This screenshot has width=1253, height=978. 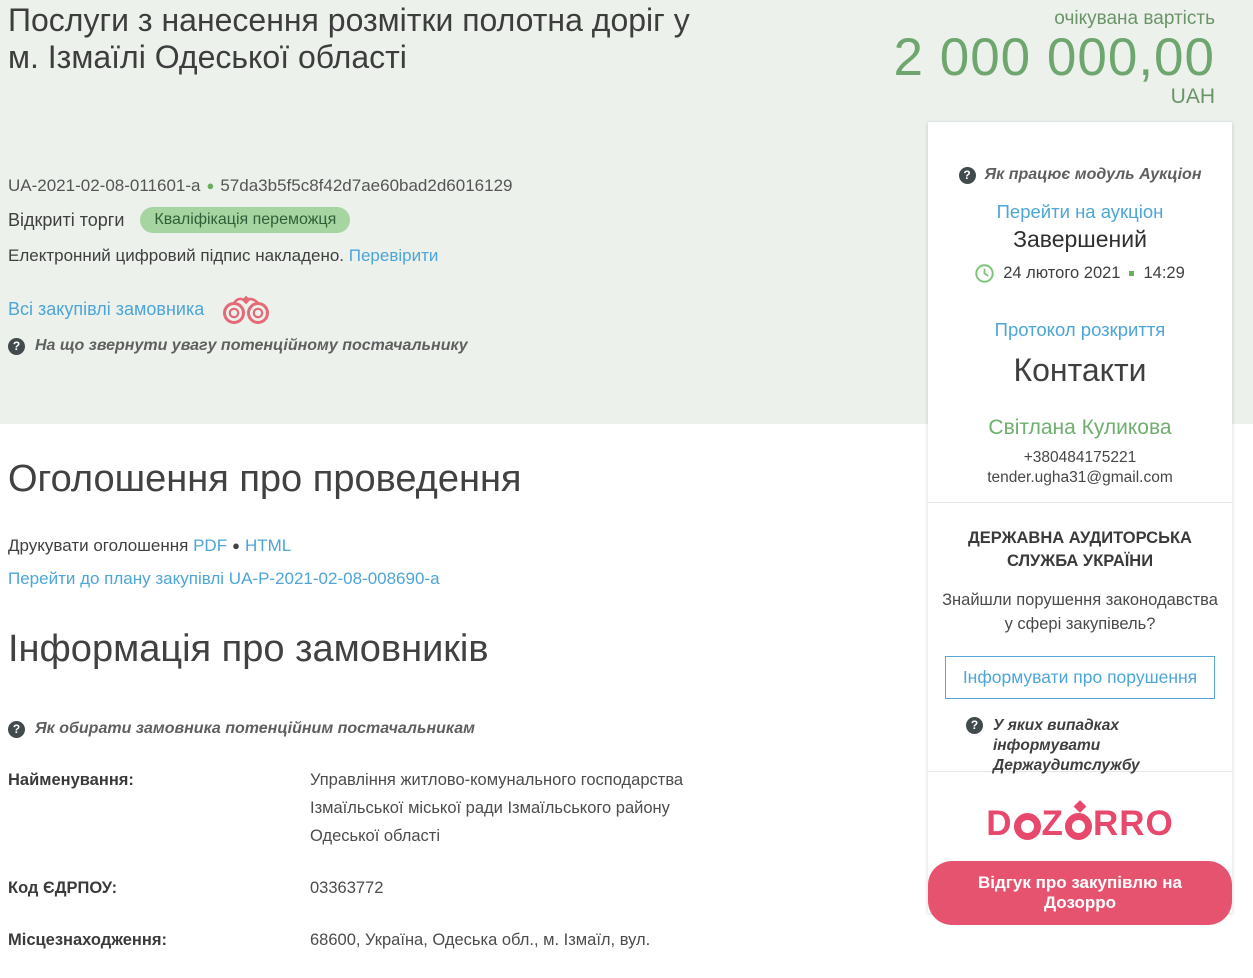 What do you see at coordinates (268, 545) in the screenshot?
I see `print-html-link: HTML` at bounding box center [268, 545].